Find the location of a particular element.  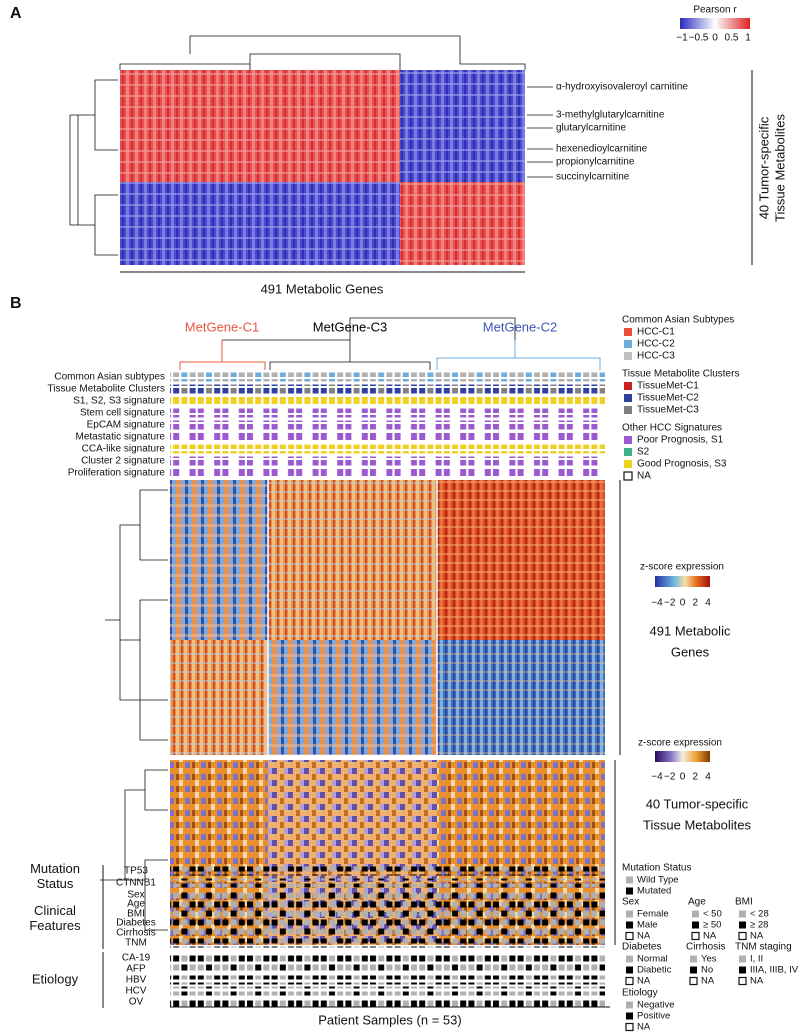

colorbar-tick-label: 1 is located at coordinates (748, 38).